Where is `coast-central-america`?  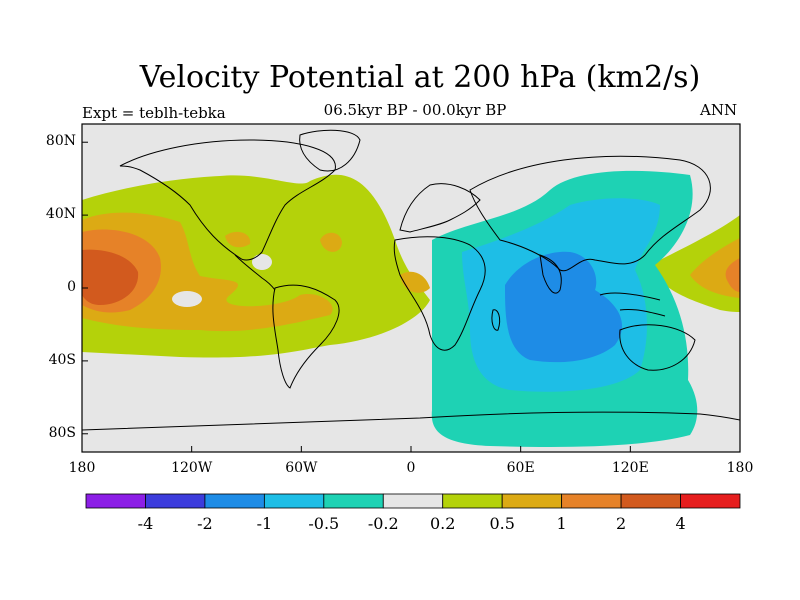
coast-central-america is located at coordinates (255, 272).